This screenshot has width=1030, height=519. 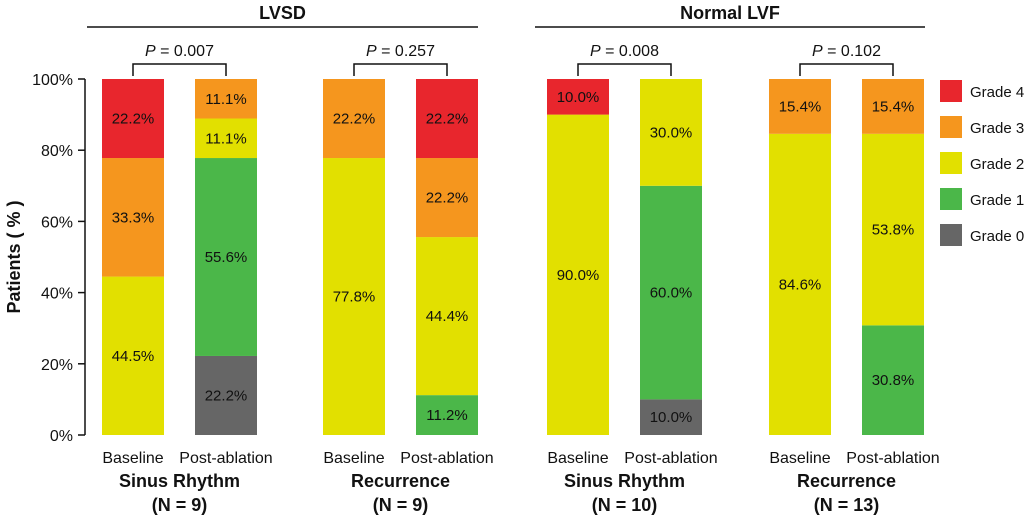 What do you see at coordinates (997, 200) in the screenshot?
I see `legend-label: Grade 1` at bounding box center [997, 200].